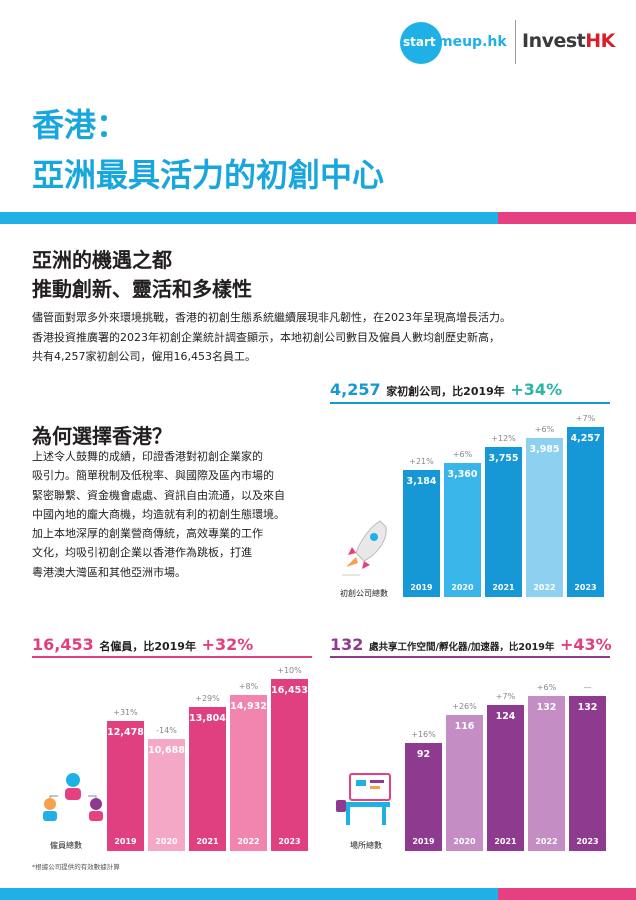 This screenshot has height=900, width=636. What do you see at coordinates (66, 845) in the screenshot?
I see `chart2-icon-caption: 僱員總數` at bounding box center [66, 845].